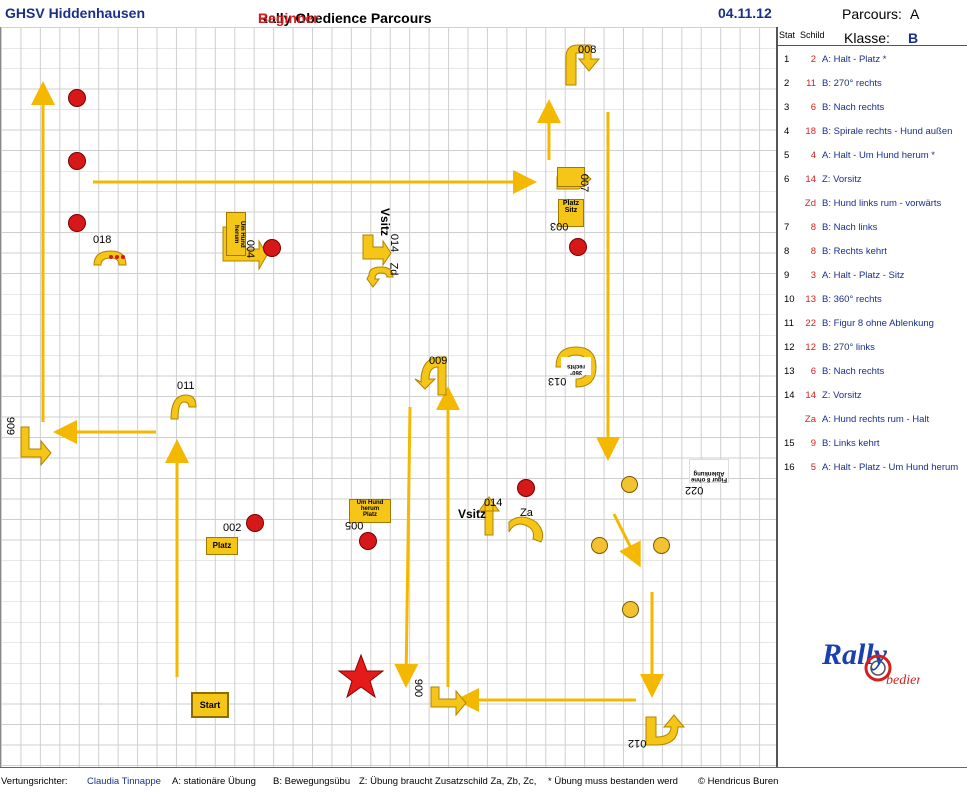 This screenshot has height=794, width=967. Describe the element at coordinates (214, 781) in the screenshot. I see `legend-a: A: stationäre Übung` at that location.